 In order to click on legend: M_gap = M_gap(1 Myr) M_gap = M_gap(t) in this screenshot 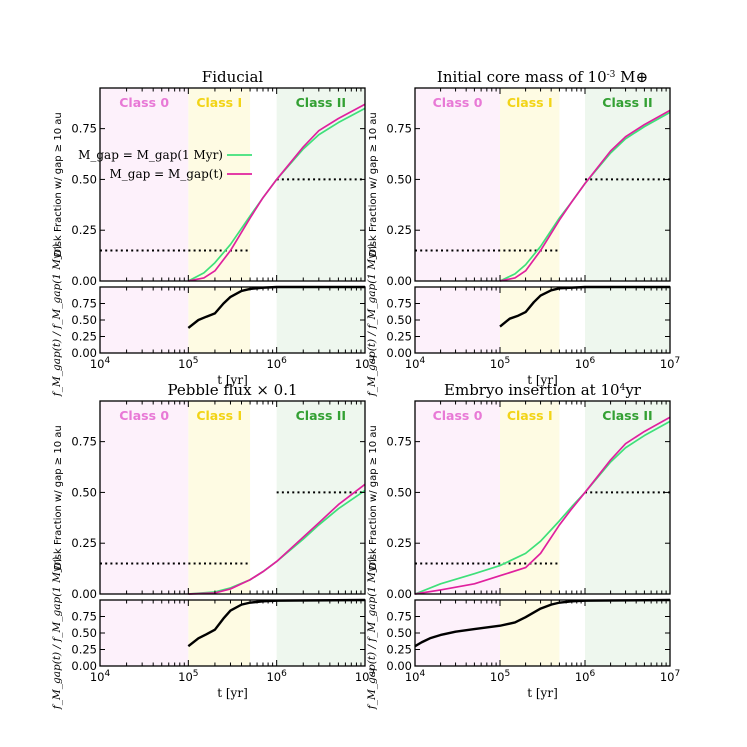, I will do `click(165, 164)`.